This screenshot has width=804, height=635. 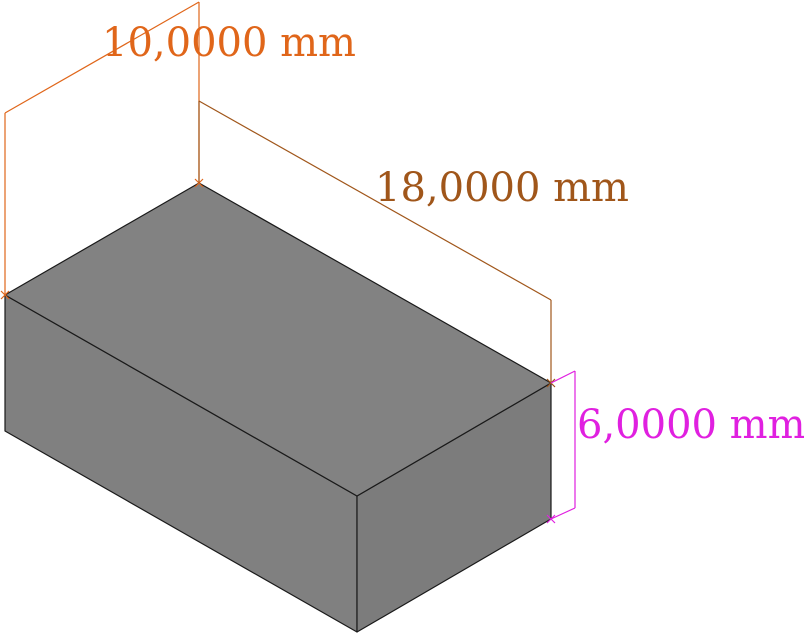 What do you see at coordinates (229, 43) in the screenshot?
I see `width-dimension-label: 10,0000 mm` at bounding box center [229, 43].